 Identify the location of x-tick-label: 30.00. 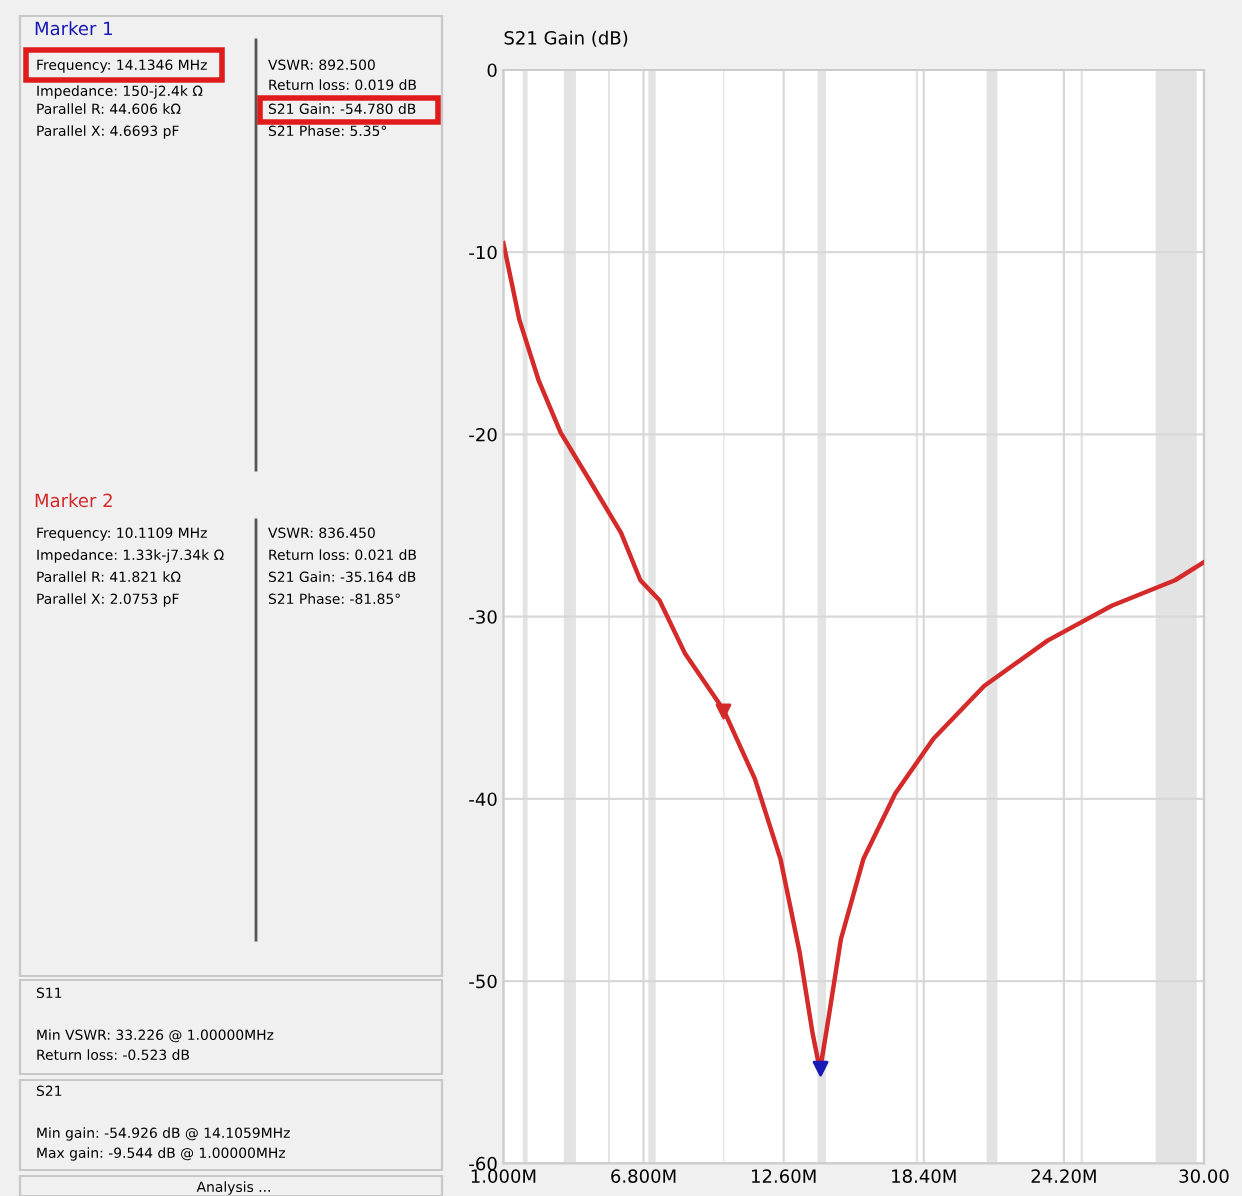
(1204, 1176).